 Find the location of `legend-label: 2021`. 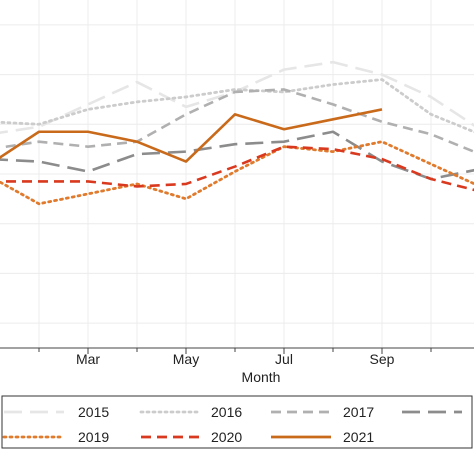

legend-label: 2021 is located at coordinates (358, 437).